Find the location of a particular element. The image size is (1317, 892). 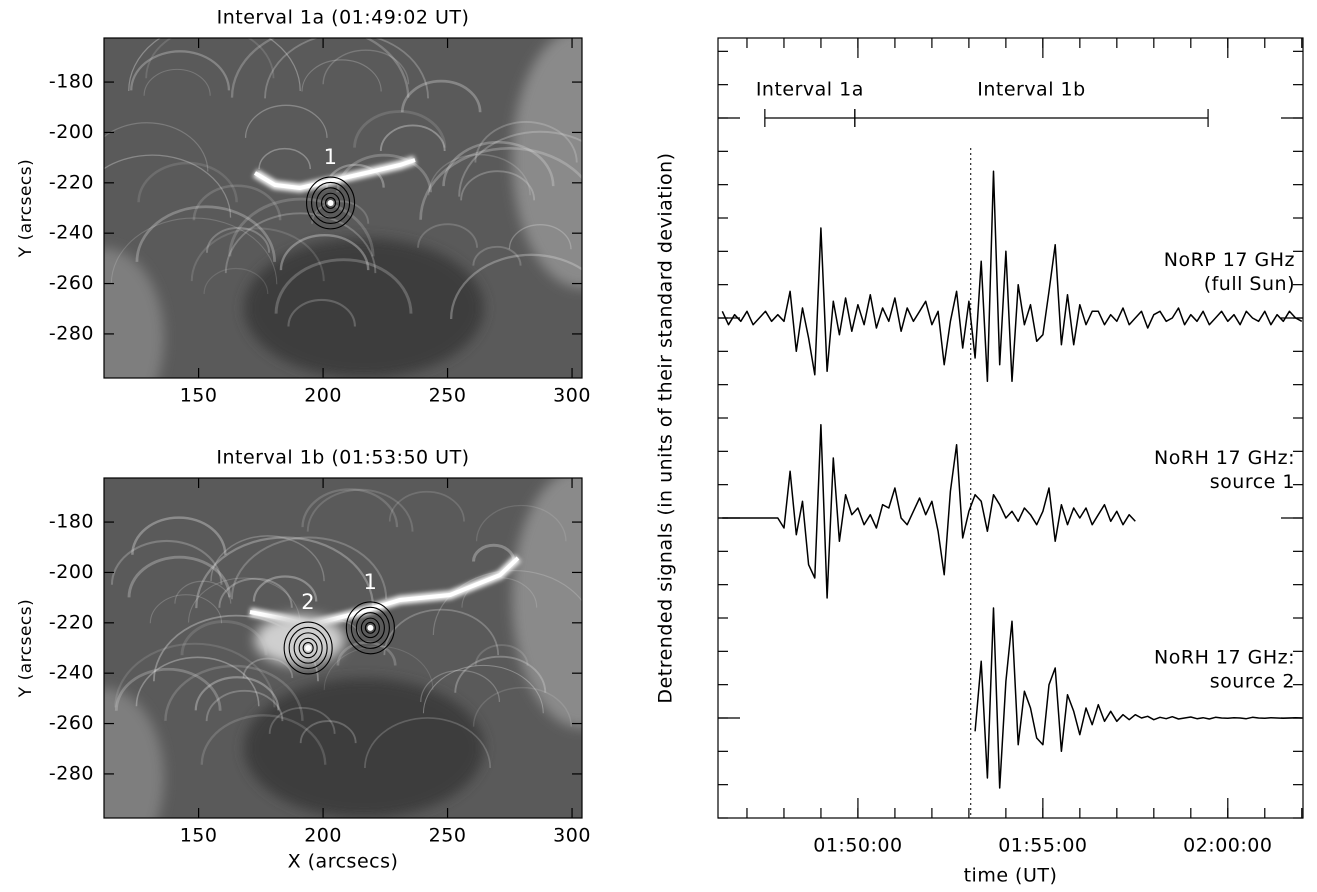

y-tick-label: -240 is located at coordinates (71, 673).